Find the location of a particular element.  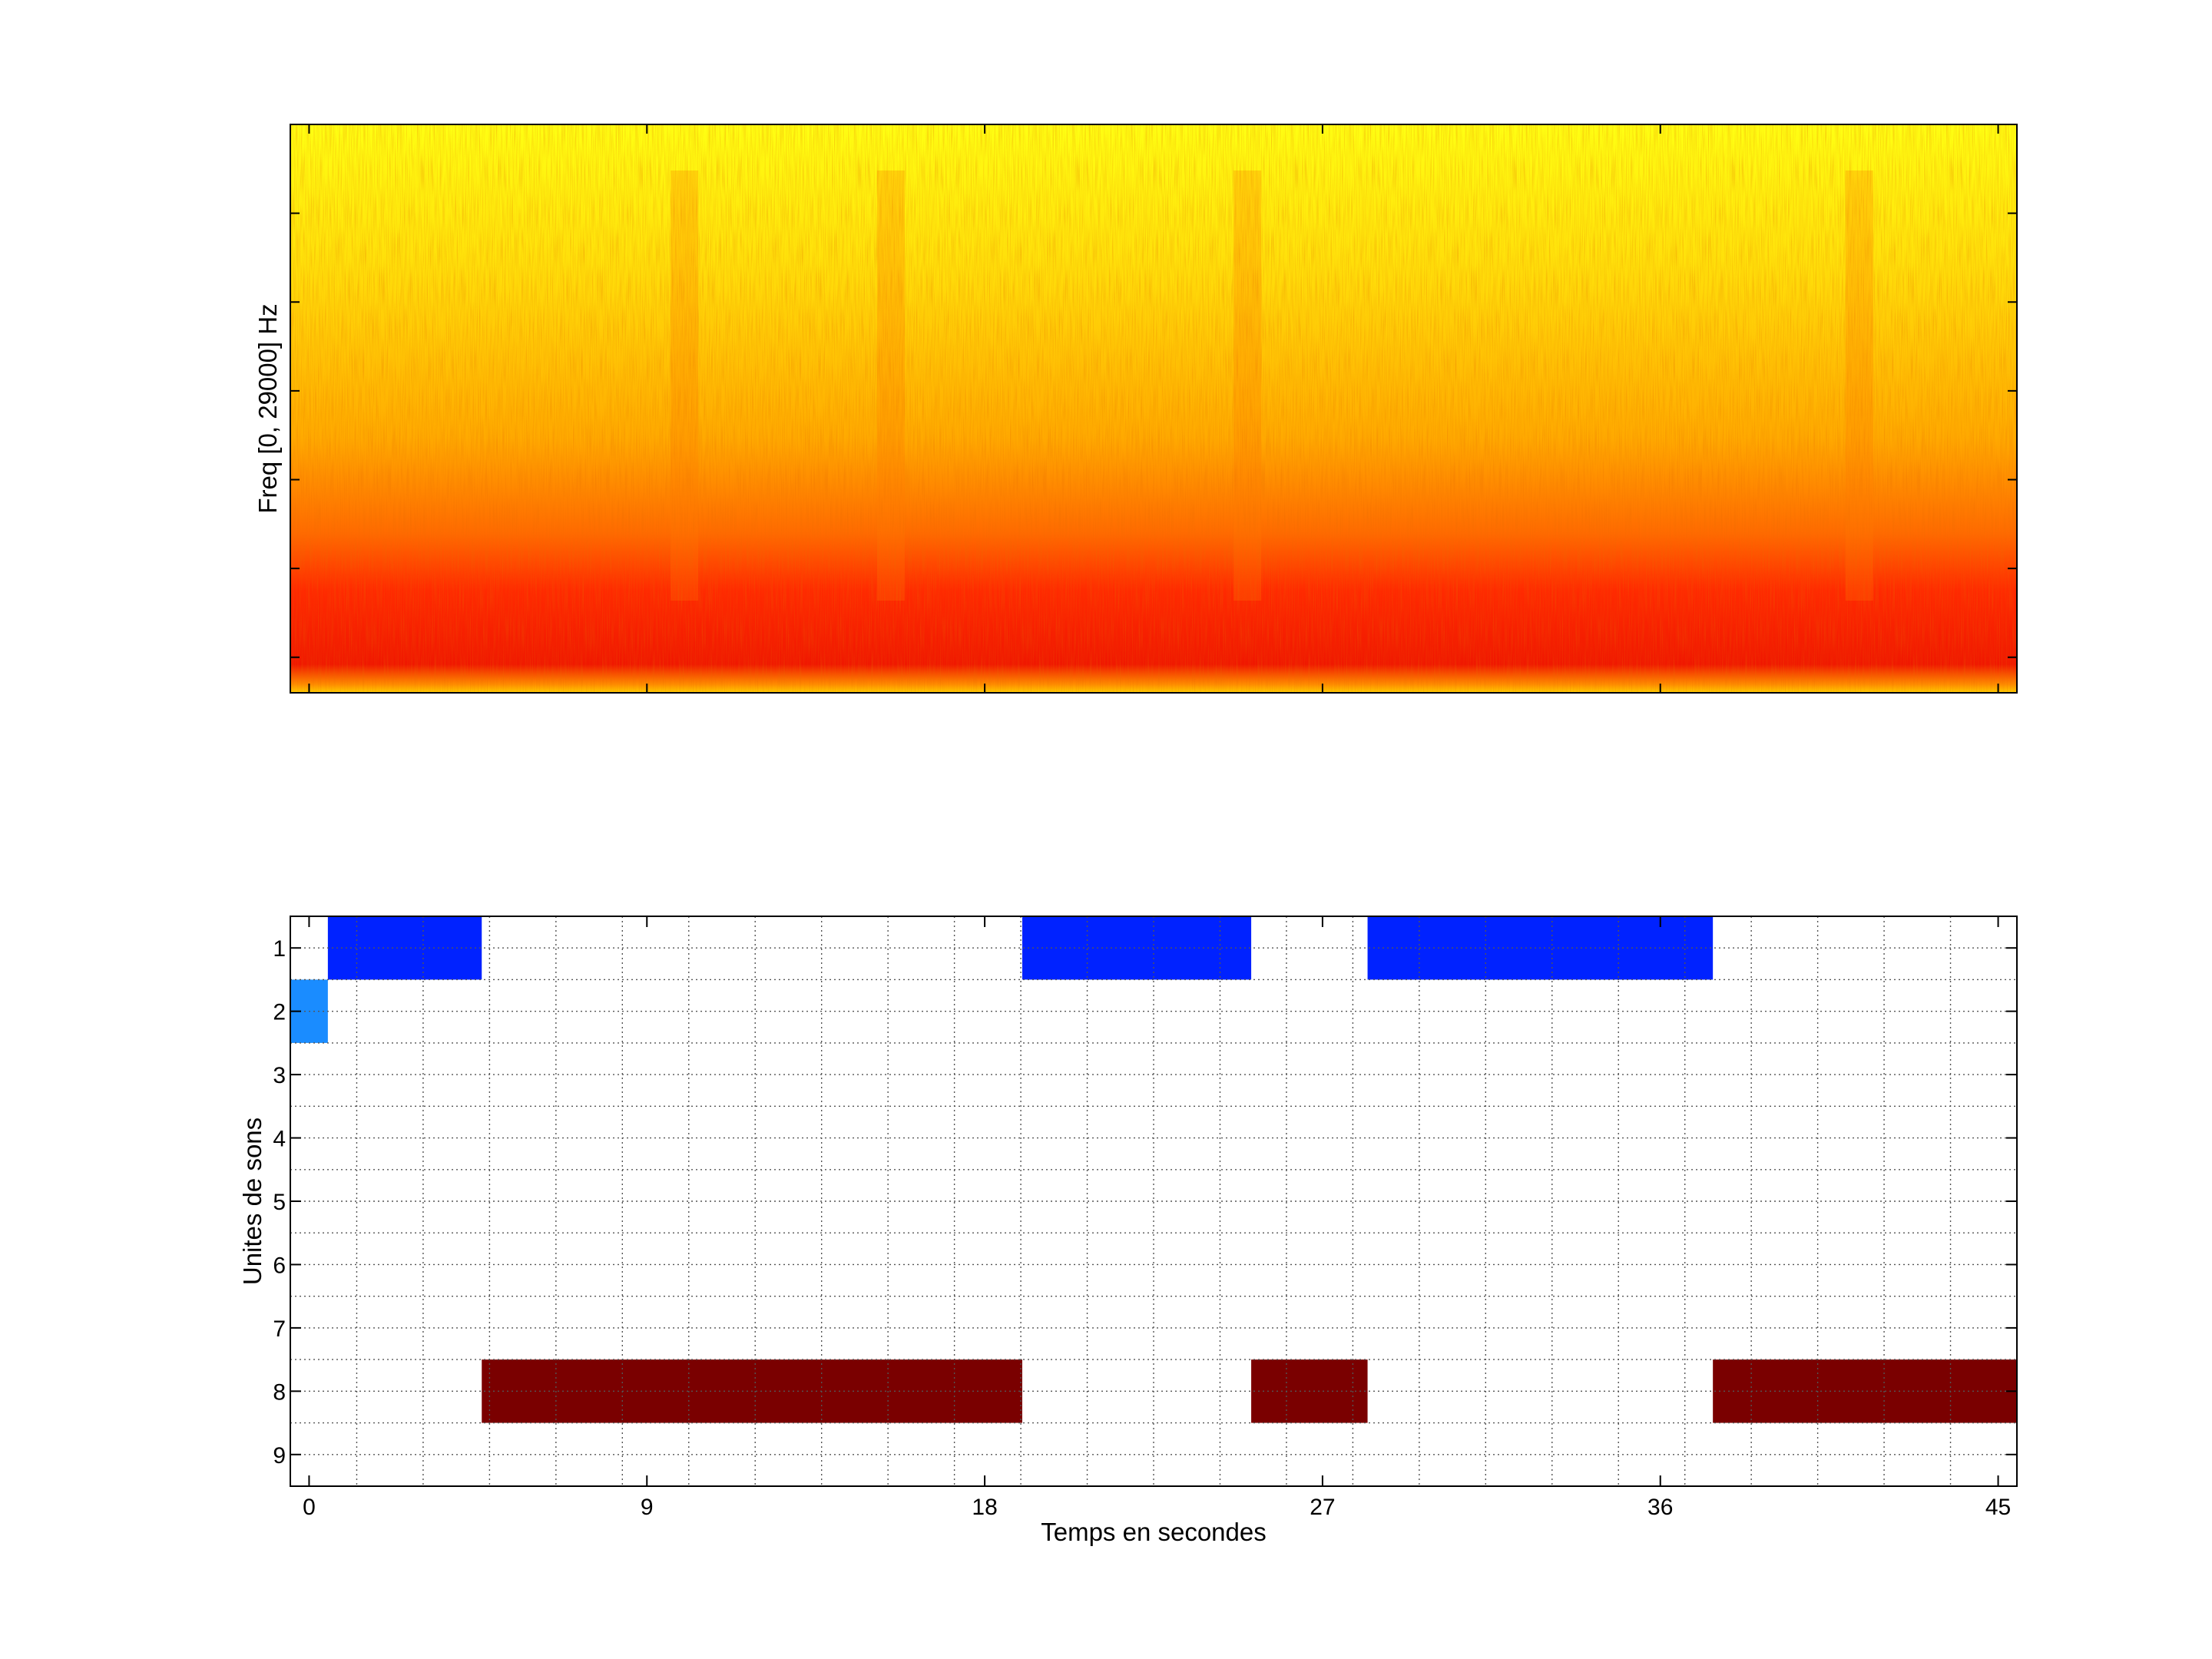

y-tick-label: 8 is located at coordinates (279, 1392).